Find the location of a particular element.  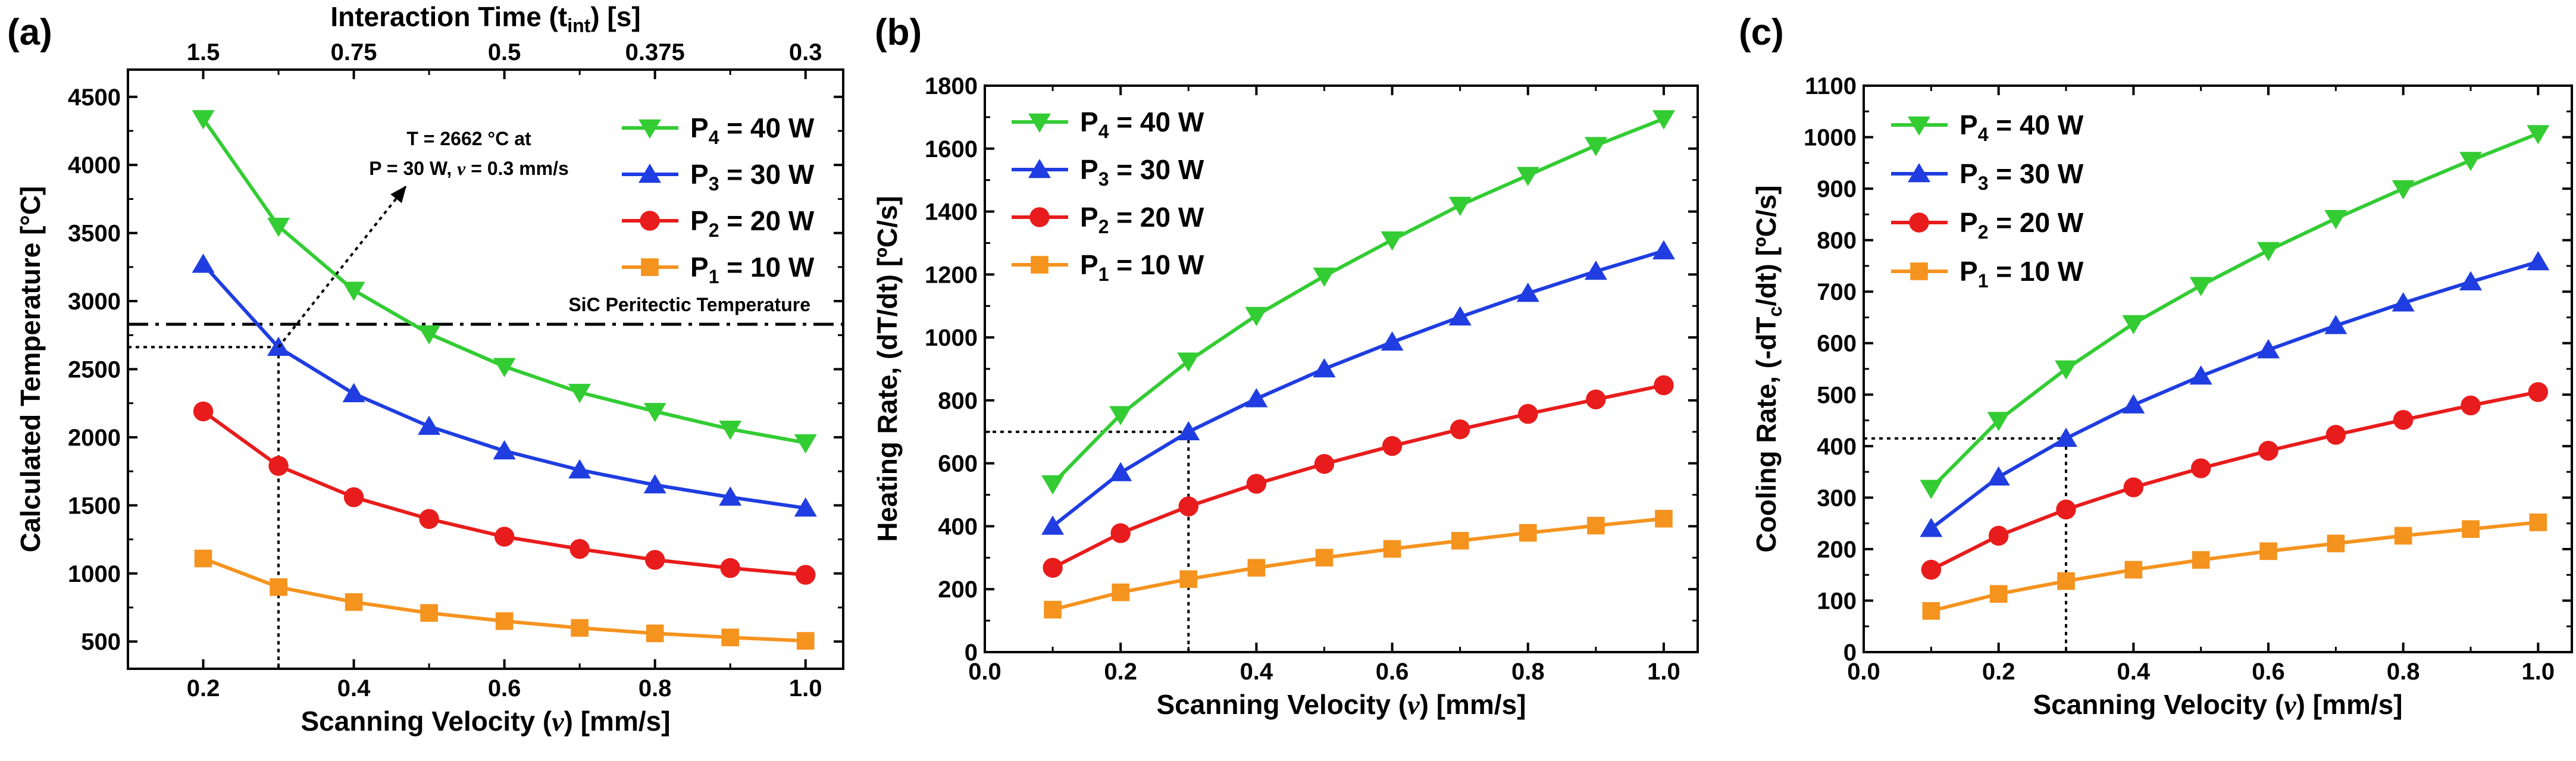

top-tick-label: 1.5 is located at coordinates (203, 52).